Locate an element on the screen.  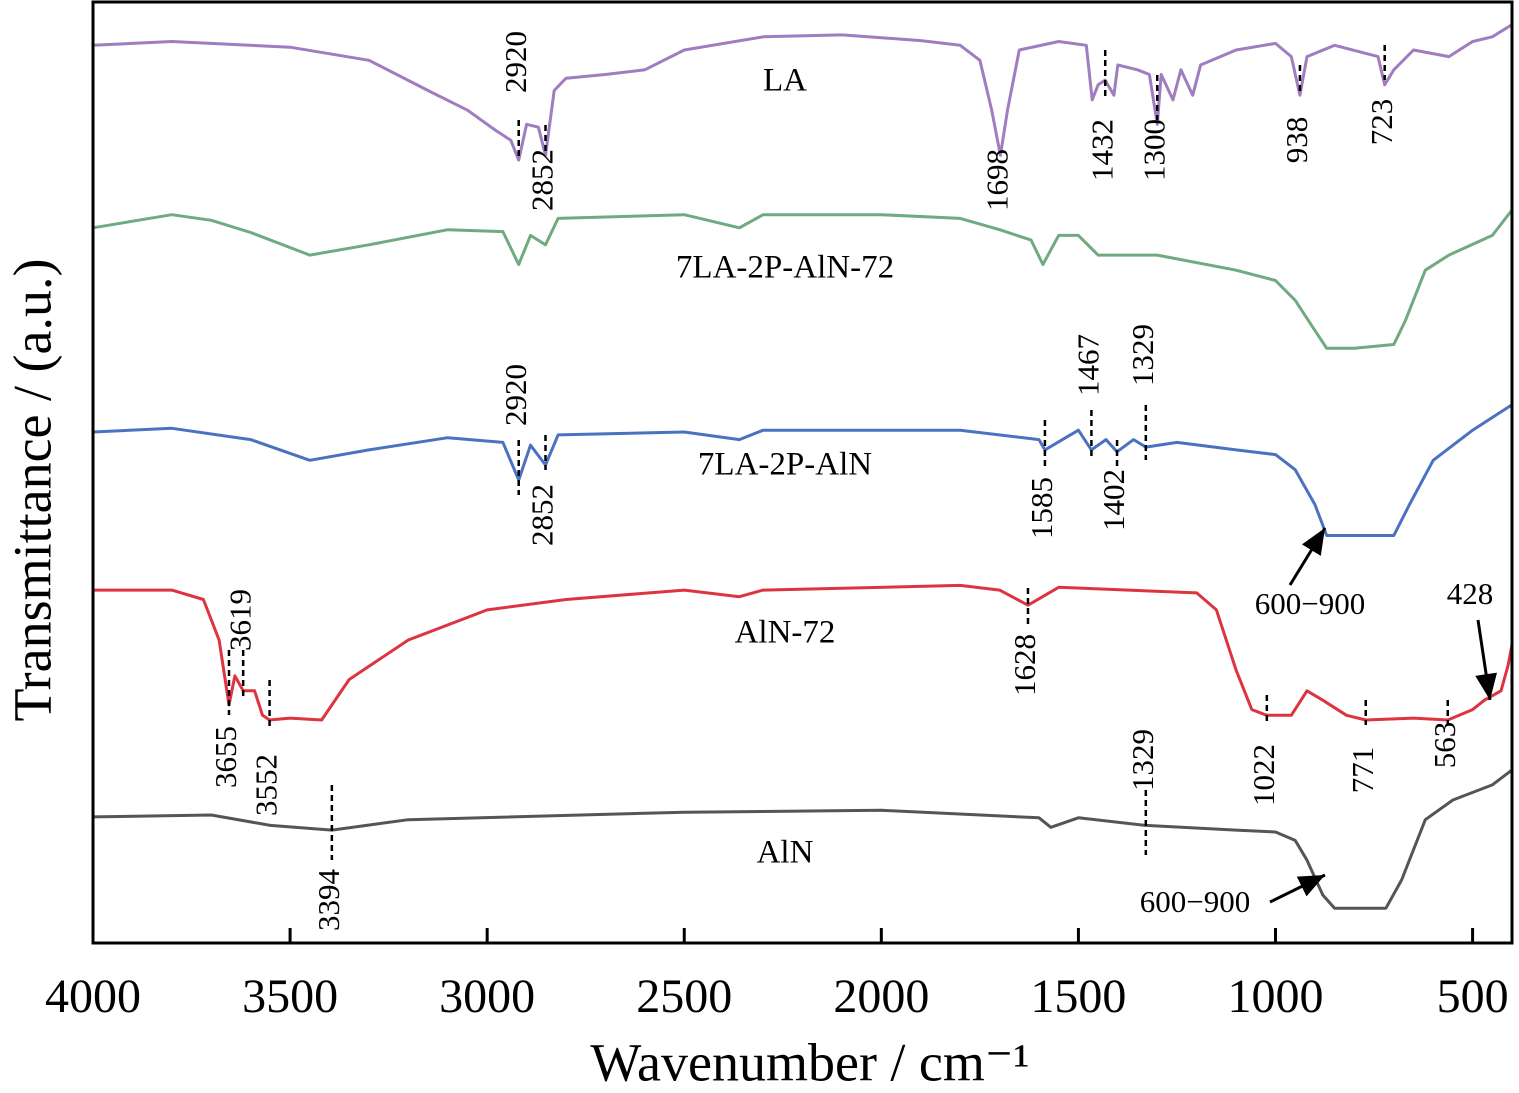
x-tick-label: 2000 is located at coordinates (881, 996).